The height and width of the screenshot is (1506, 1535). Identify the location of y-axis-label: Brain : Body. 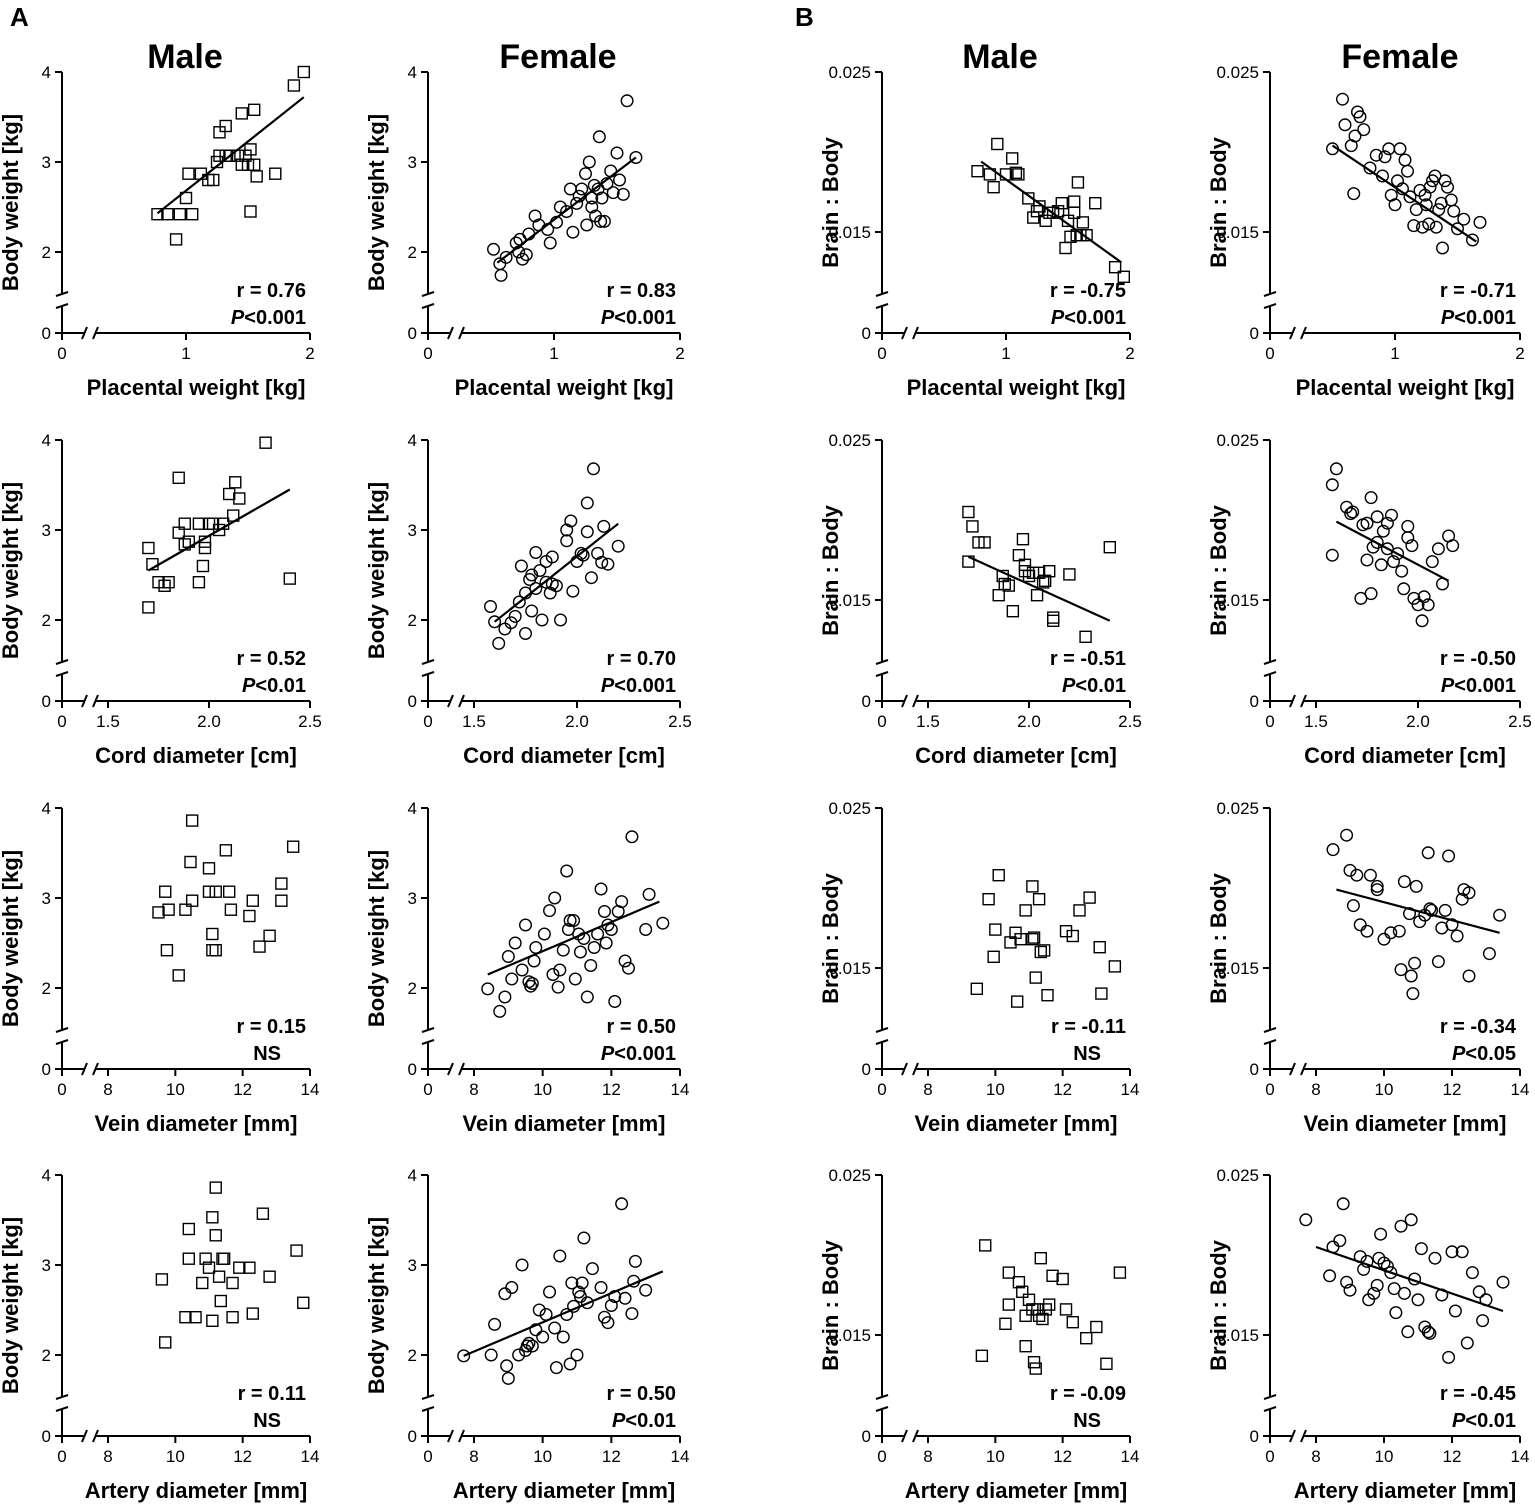
(1218, 1305).